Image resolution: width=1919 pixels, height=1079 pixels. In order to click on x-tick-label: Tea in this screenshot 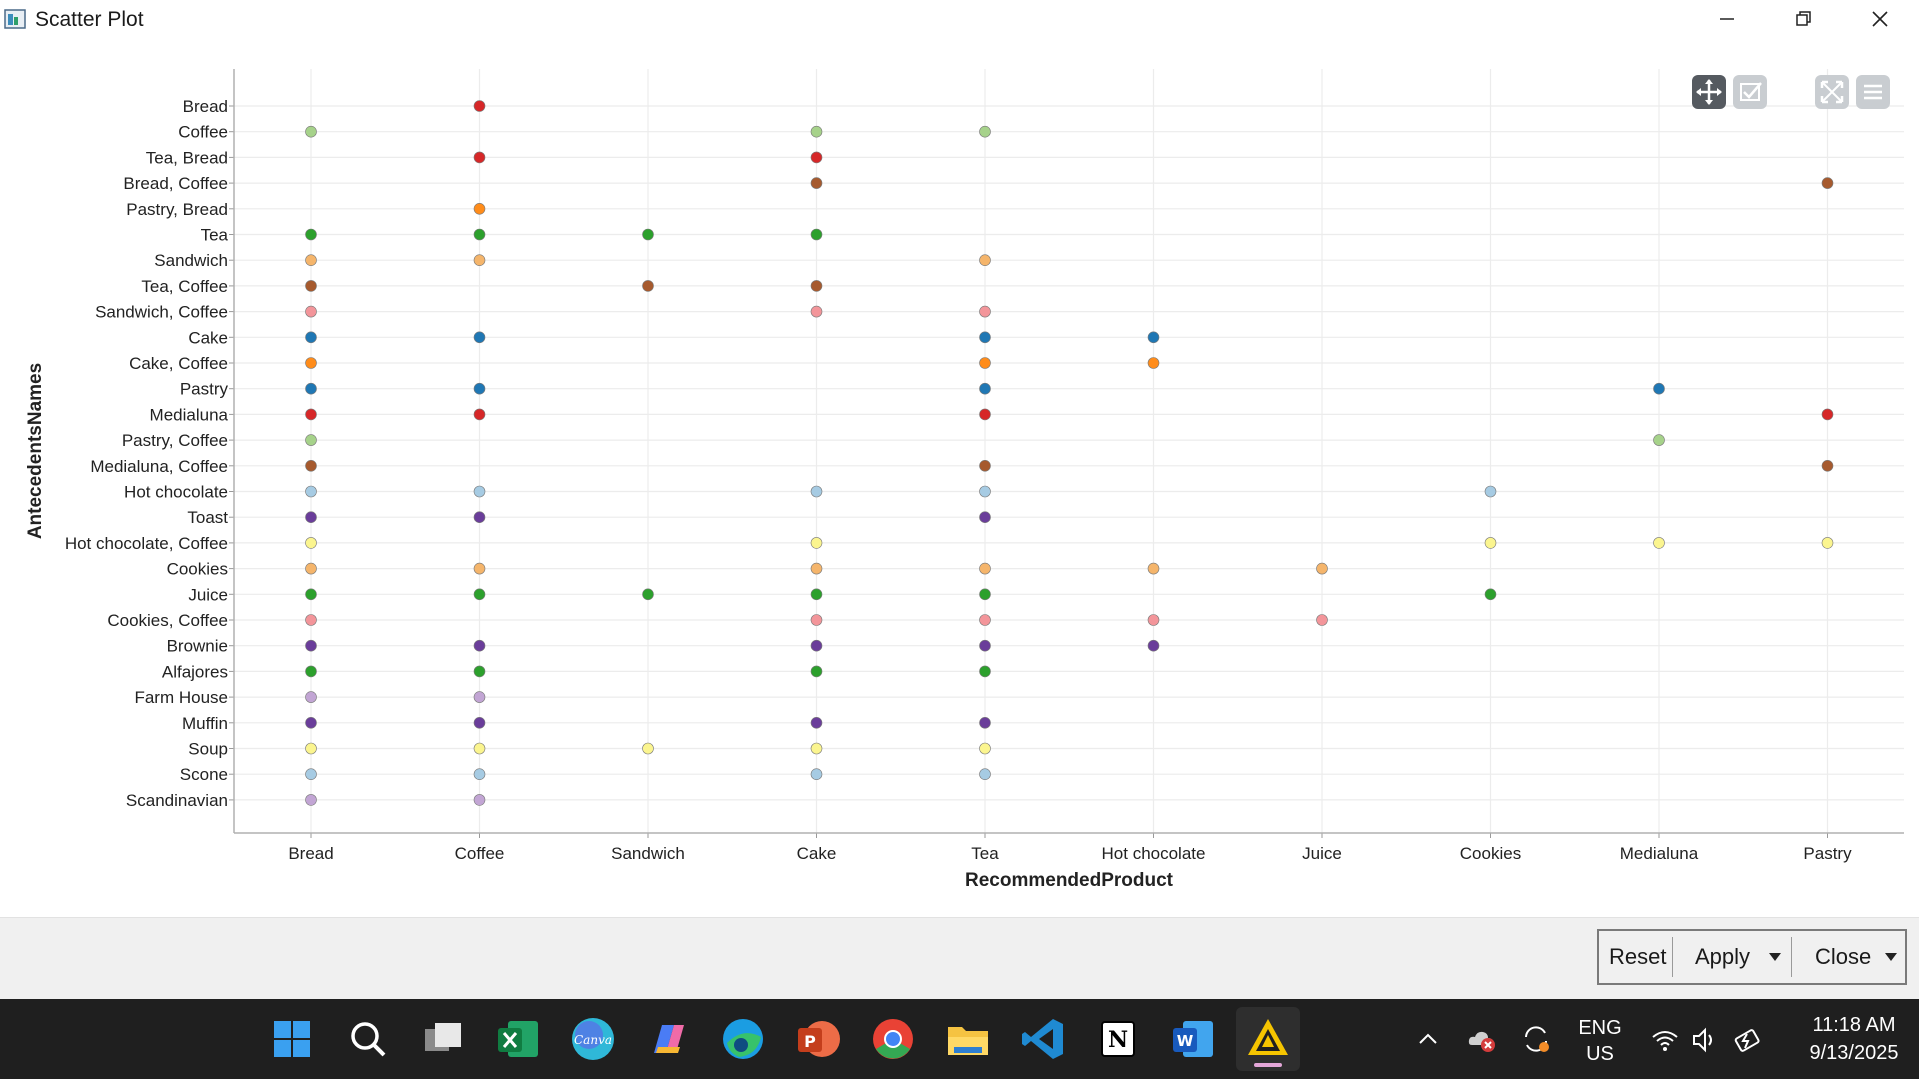, I will do `click(985, 853)`.